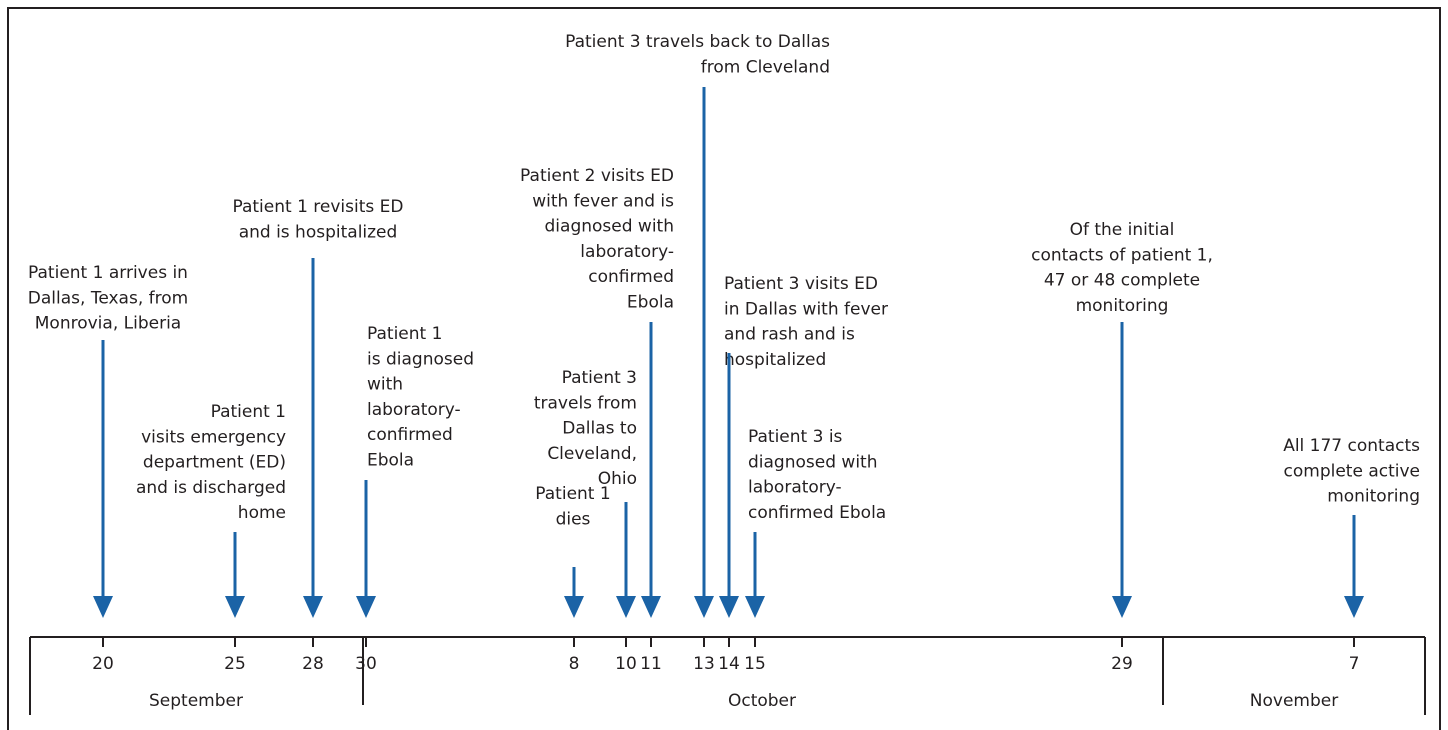  I want to click on event-label: 47 or 48 complete, so click(1122, 281).